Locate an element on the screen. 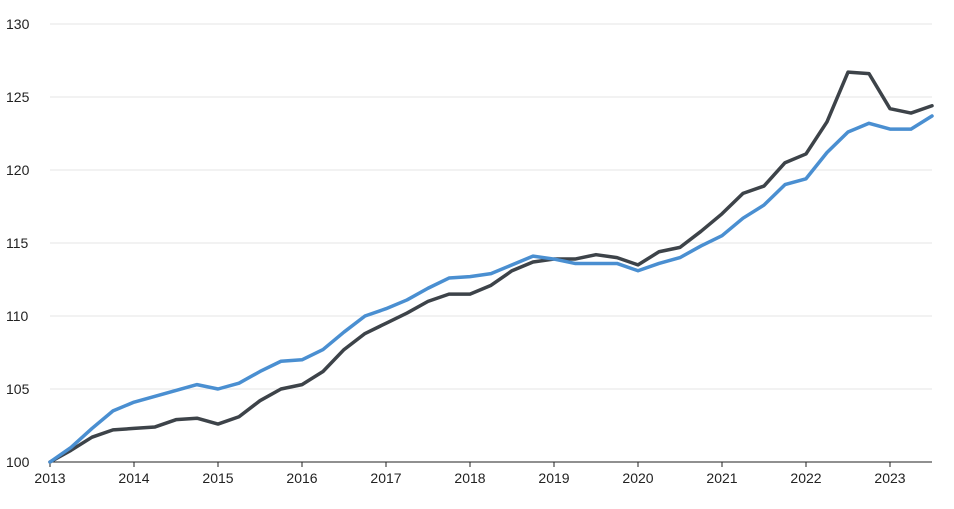 The width and height of the screenshot is (954, 509). x-tick-label: 2022 is located at coordinates (805, 478).